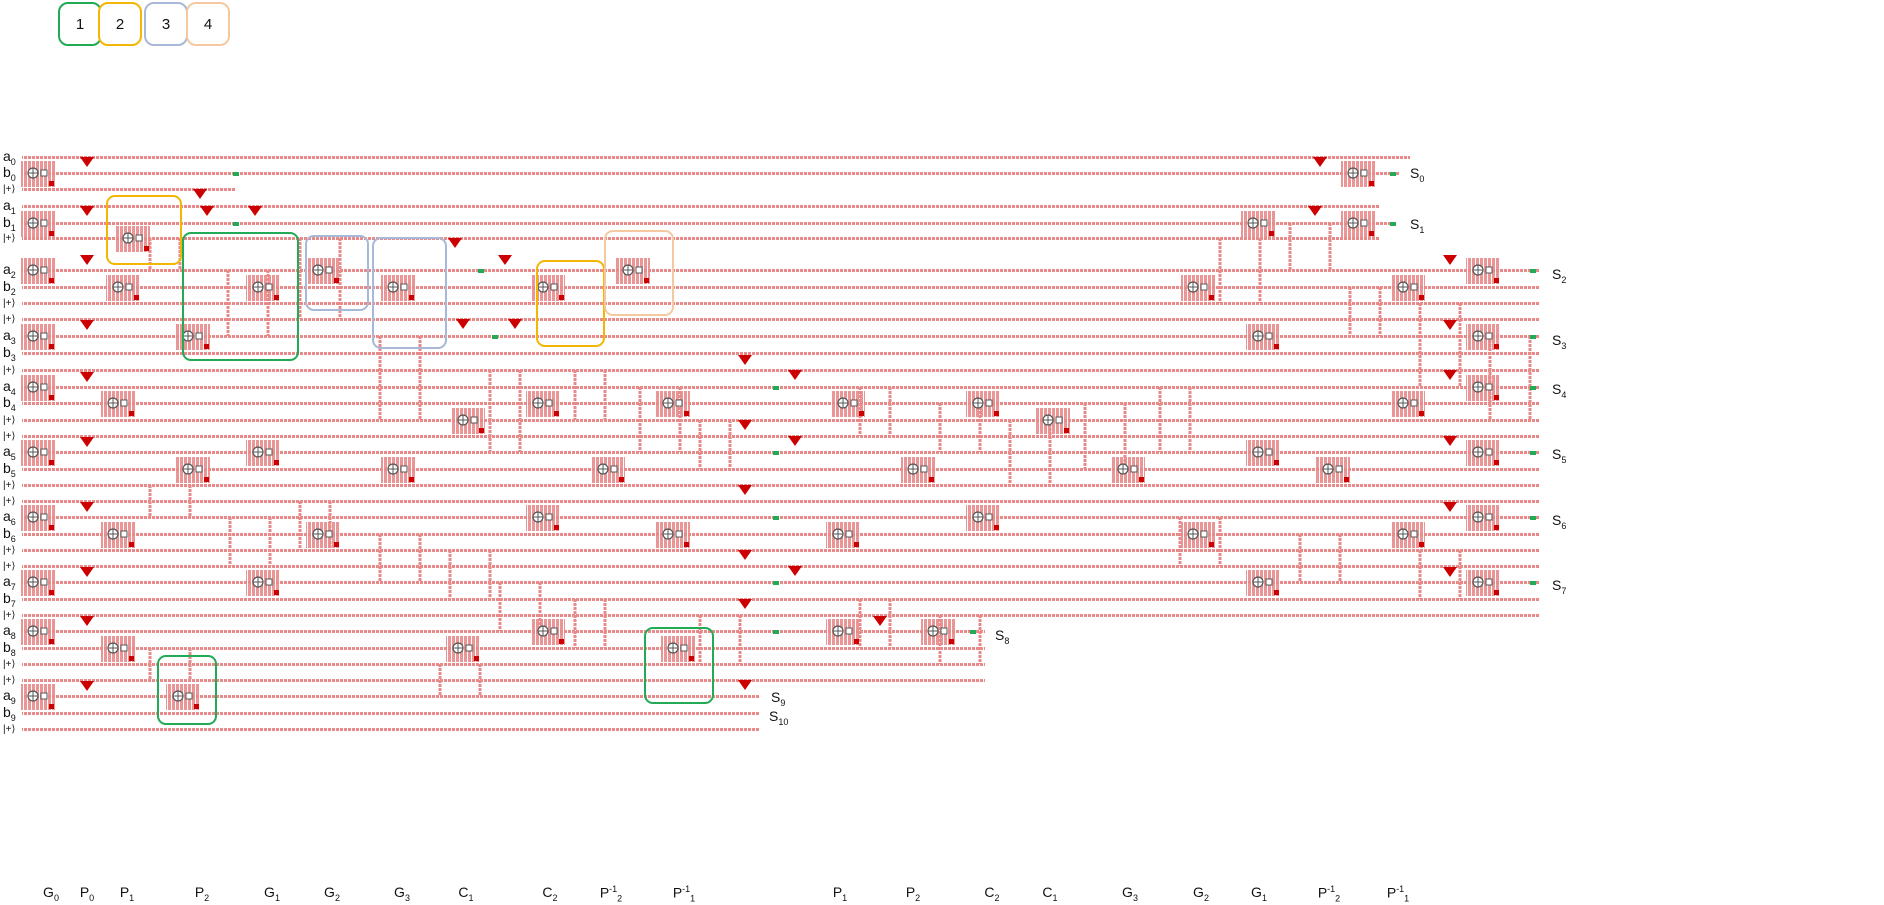 The image size is (1884, 905). I want to click on qubit-label-28: a8, so click(9, 631).